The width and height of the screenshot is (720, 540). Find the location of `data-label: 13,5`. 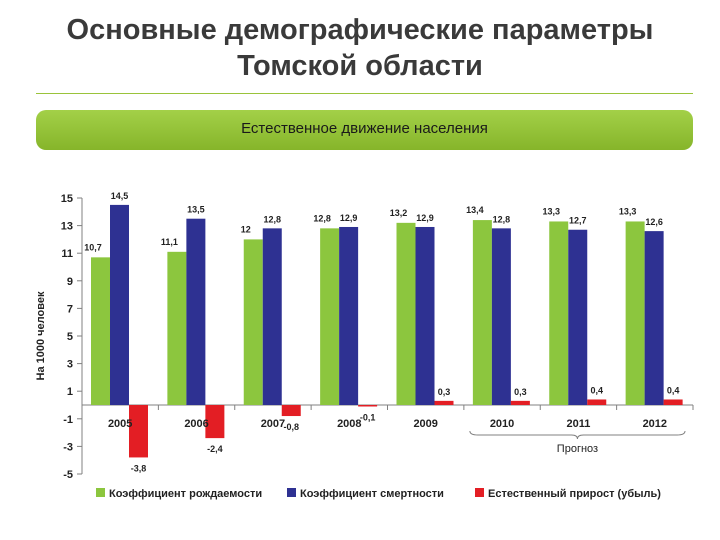

data-label: 13,5 is located at coordinates (196, 210).